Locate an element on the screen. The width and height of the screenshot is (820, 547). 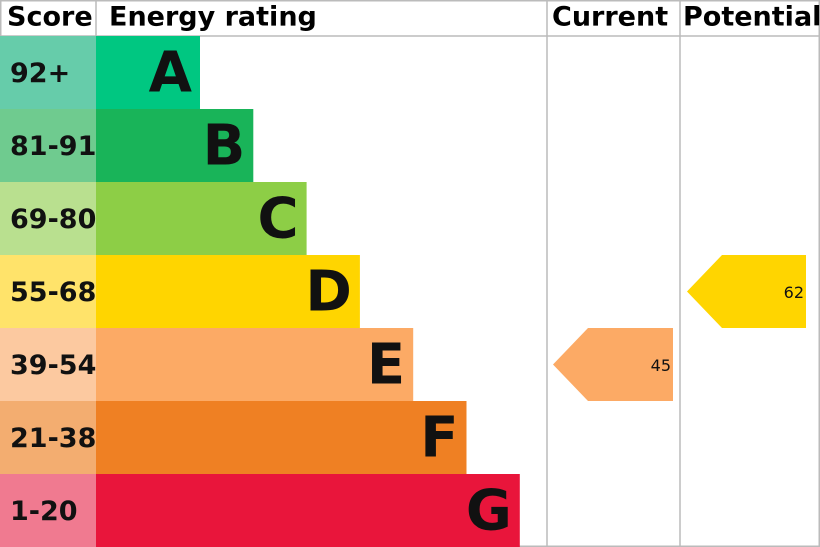
rating-letter: C is located at coordinates (277, 219).